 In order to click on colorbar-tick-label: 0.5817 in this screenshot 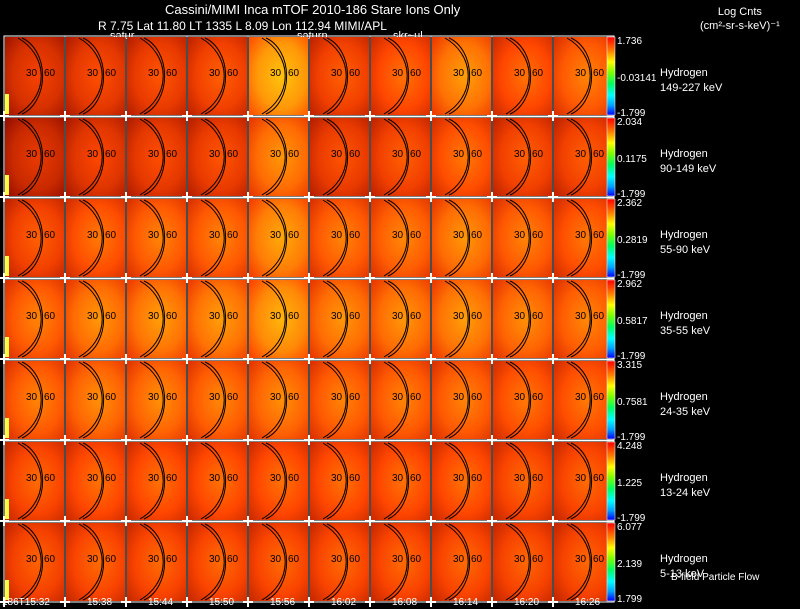, I will do `click(632, 321)`.